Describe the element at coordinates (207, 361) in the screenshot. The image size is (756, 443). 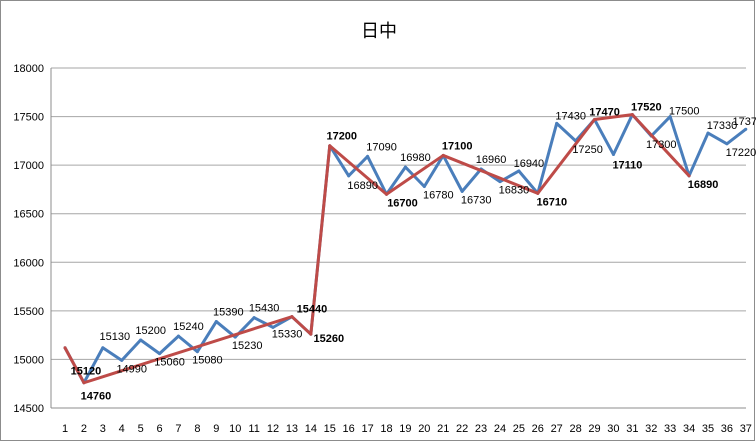
I see `data-label: 15080` at that location.